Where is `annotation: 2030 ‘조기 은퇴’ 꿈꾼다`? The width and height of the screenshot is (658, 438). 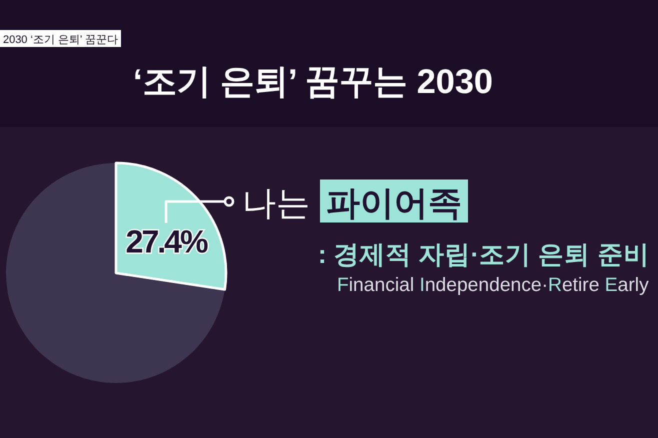 annotation: 2030 ‘조기 은퇴’ 꿈꾼다 is located at coordinates (60, 38).